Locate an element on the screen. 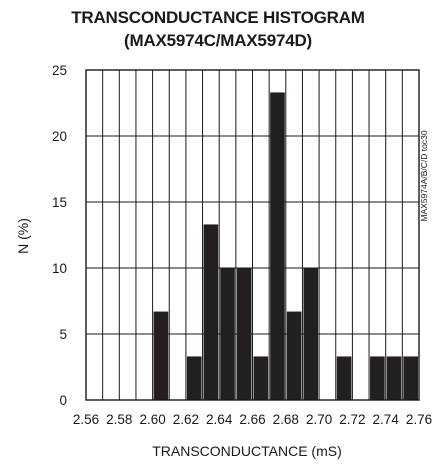 The width and height of the screenshot is (436, 464). x-tick-label: 2.62 is located at coordinates (186, 419).